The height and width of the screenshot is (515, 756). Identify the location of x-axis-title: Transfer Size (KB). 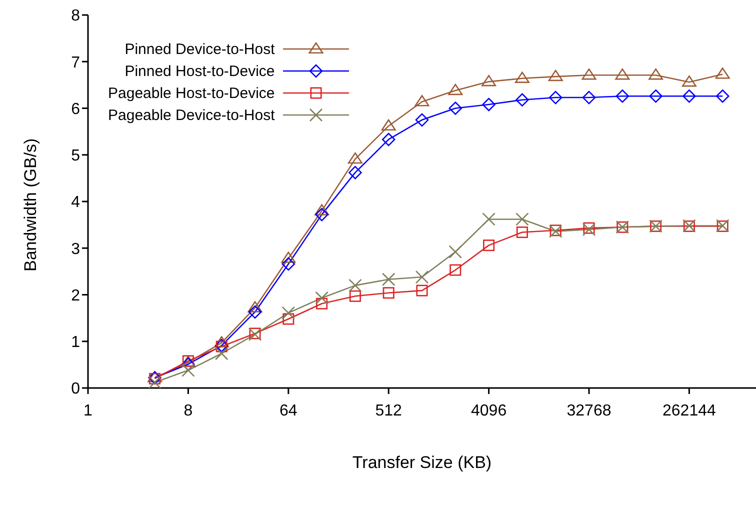
(422, 462).